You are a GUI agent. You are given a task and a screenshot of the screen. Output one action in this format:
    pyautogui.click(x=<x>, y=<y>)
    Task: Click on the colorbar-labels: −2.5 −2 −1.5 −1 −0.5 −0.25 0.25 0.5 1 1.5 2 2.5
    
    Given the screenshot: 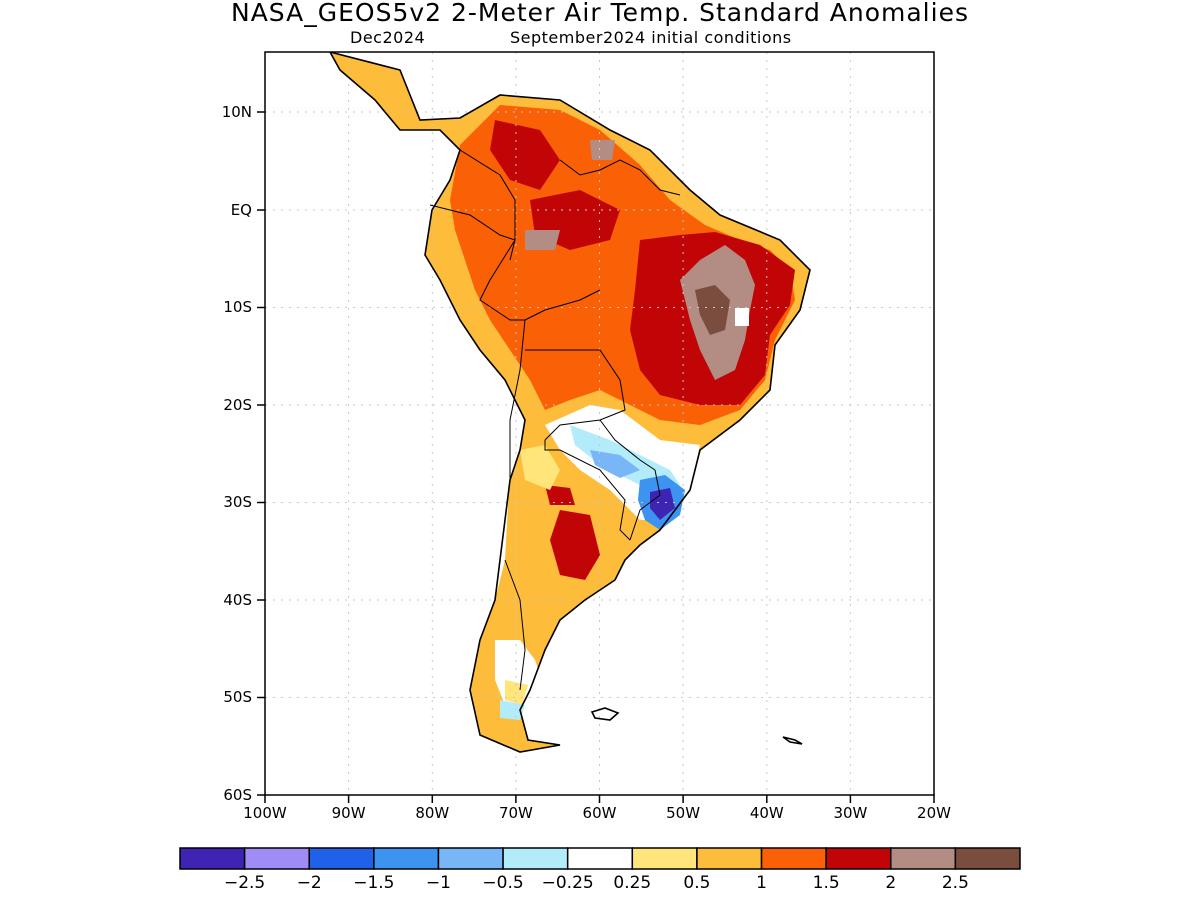 What is the action you would take?
    pyautogui.click(x=596, y=883)
    